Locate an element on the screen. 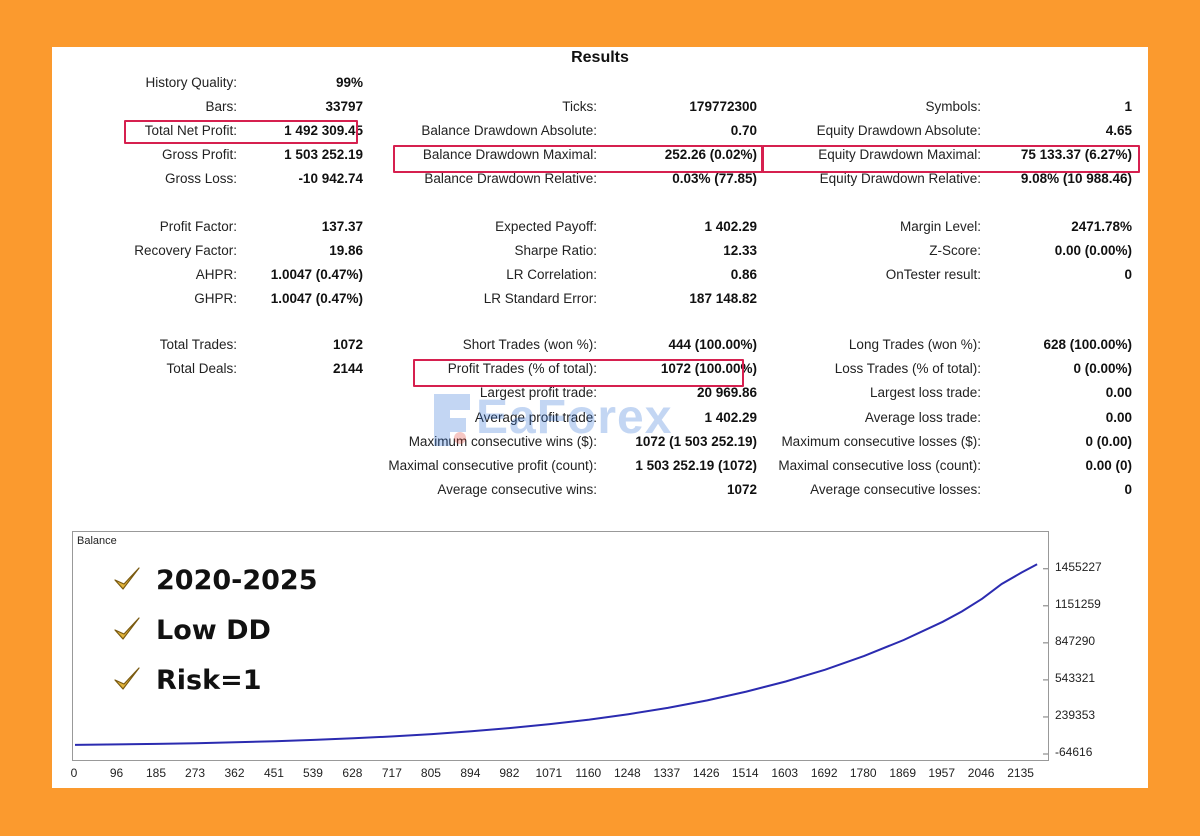  checklist-text: Low DD is located at coordinates (213, 630).